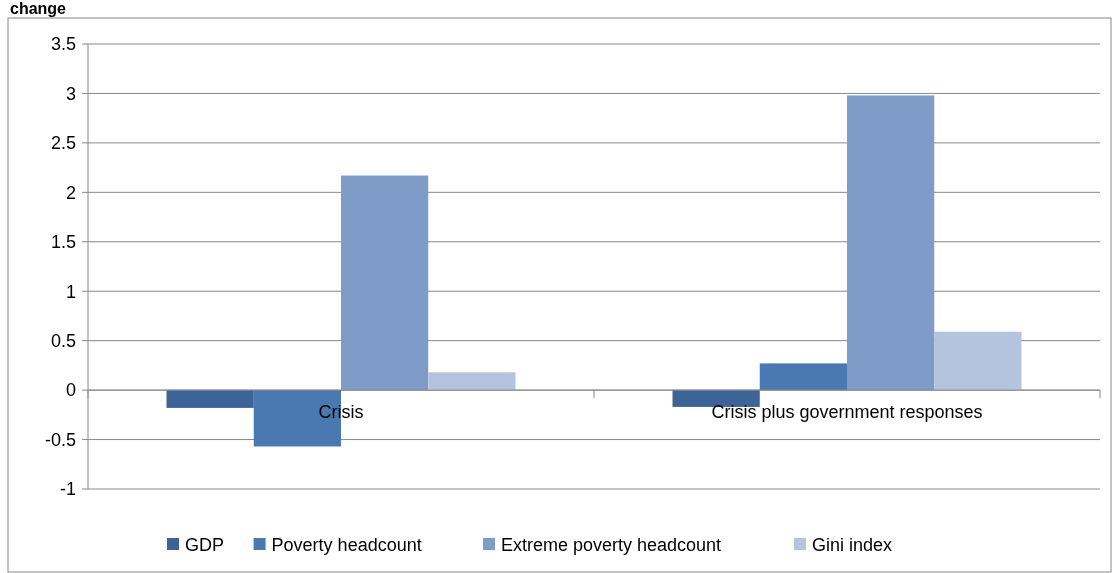 Image resolution: width=1119 pixels, height=573 pixels. What do you see at coordinates (63, 44) in the screenshot?
I see `y-tick-label: 3.5` at bounding box center [63, 44].